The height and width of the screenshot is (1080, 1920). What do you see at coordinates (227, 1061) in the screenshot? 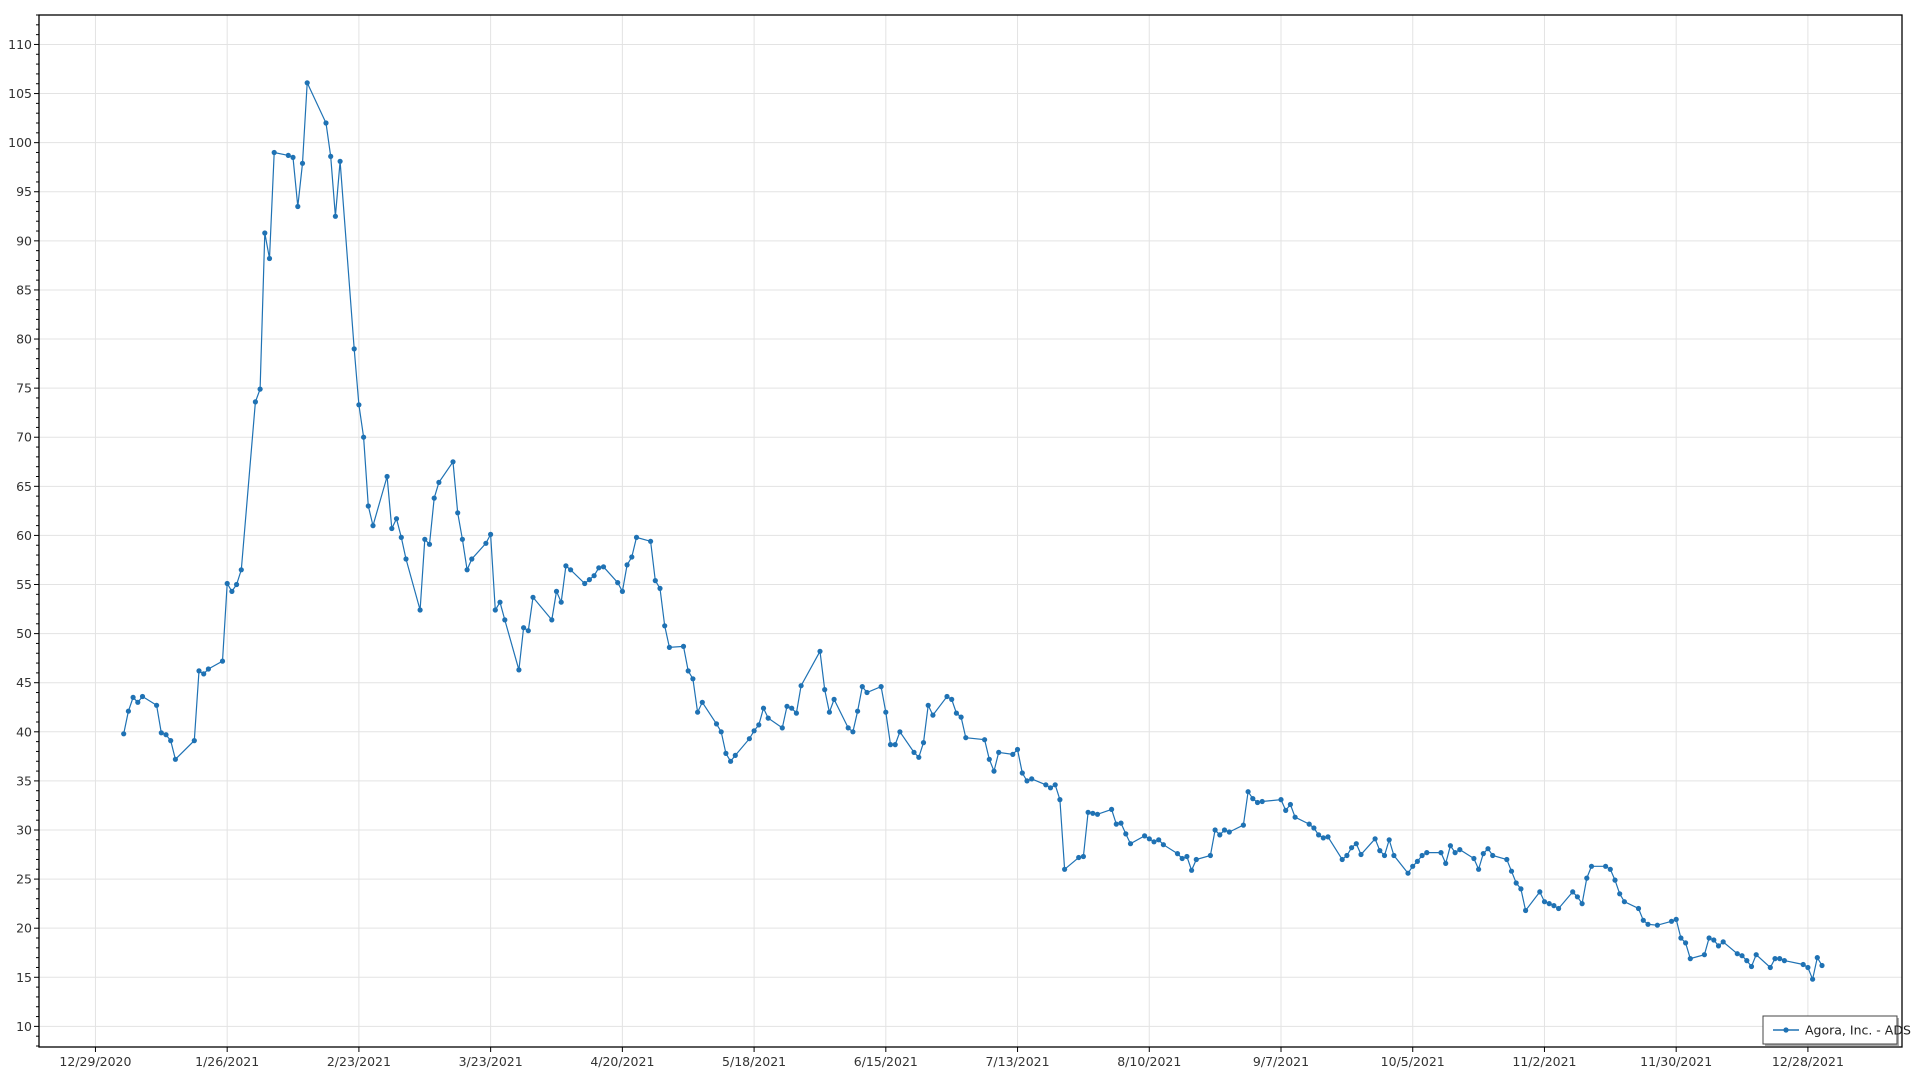
I see `x-tick-label: 1/26/2021` at bounding box center [227, 1061].